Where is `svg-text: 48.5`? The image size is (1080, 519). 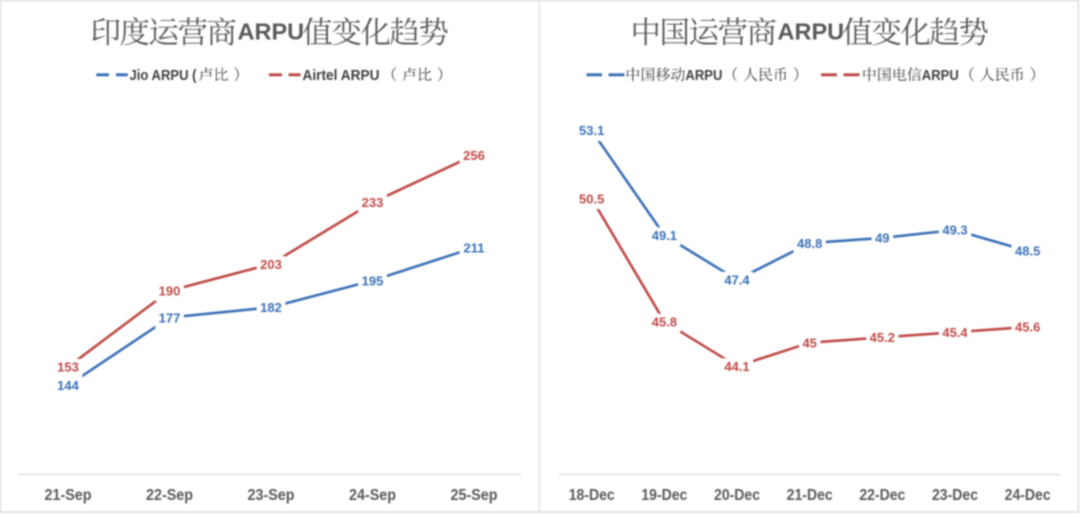
svg-text: 48.5 is located at coordinates (1027, 251).